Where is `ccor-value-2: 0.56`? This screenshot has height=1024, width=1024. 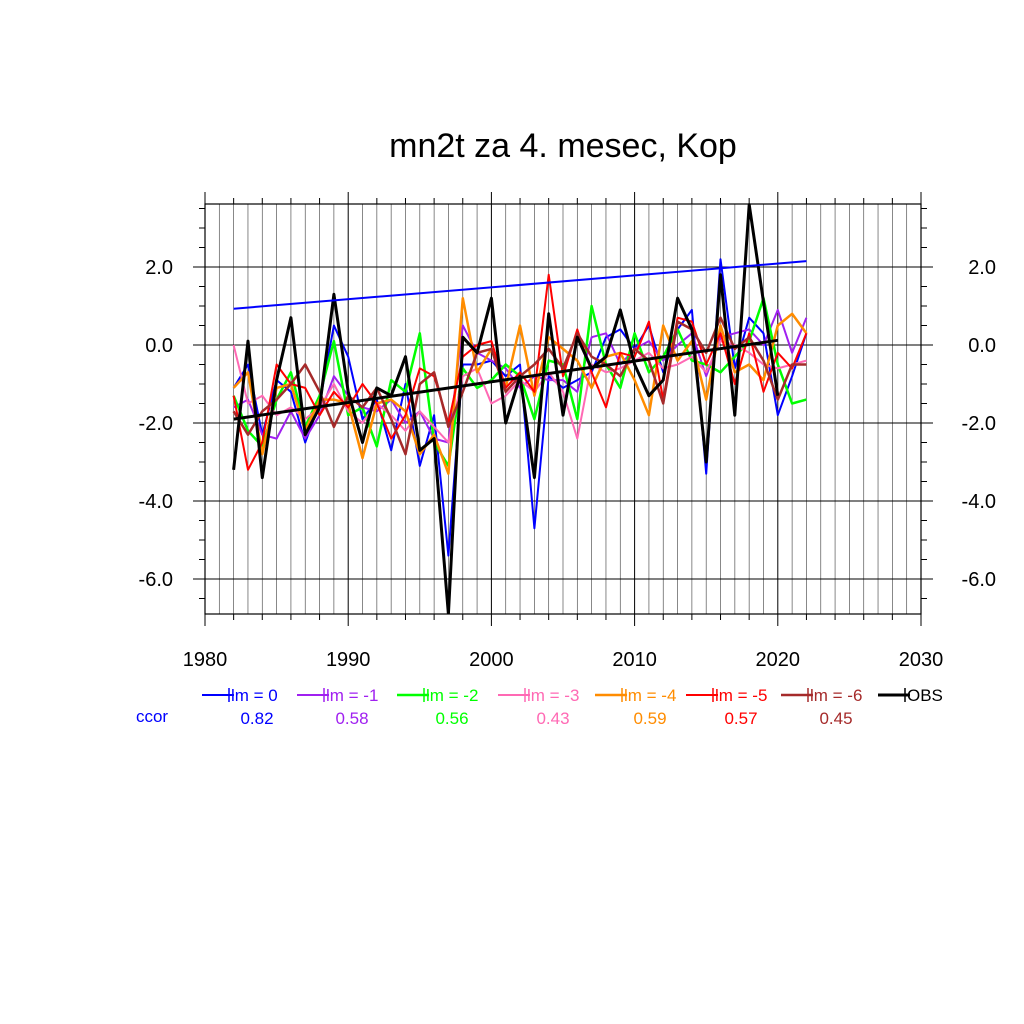 ccor-value-2: 0.56 is located at coordinates (451, 718).